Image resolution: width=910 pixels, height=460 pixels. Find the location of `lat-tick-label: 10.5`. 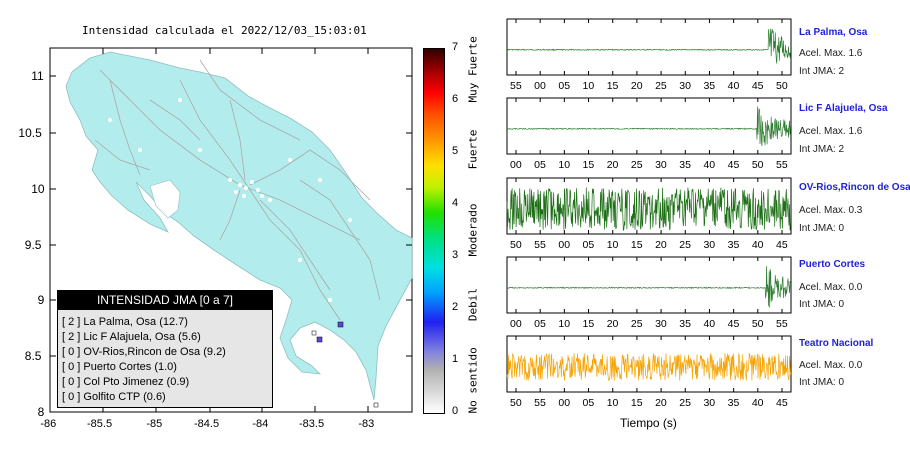

lat-tick-label: 10.5 is located at coordinates (30, 133).